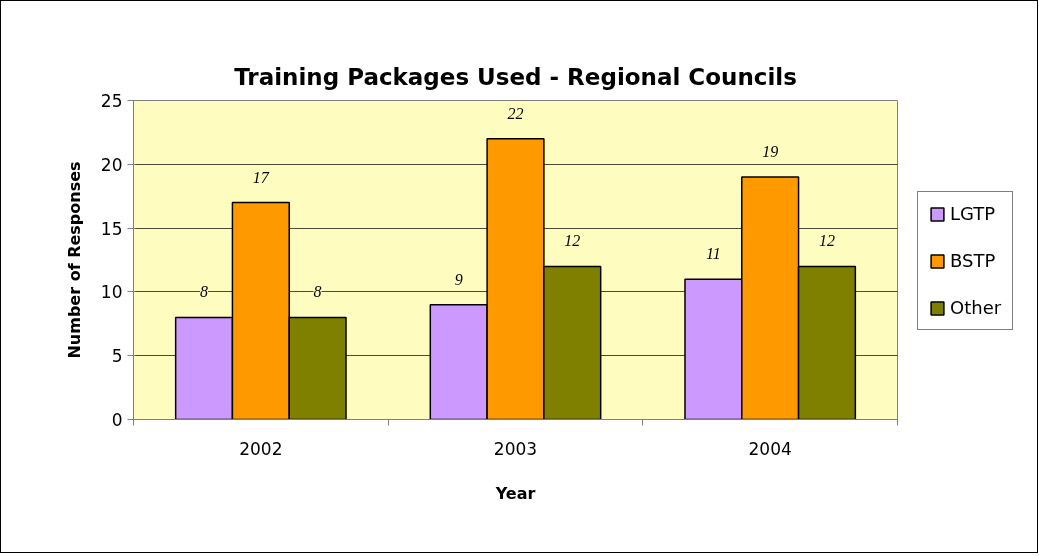 Image resolution: width=1039 pixels, height=556 pixels. Describe the element at coordinates (111, 164) in the screenshot. I see `y-tick-label: 20` at that location.